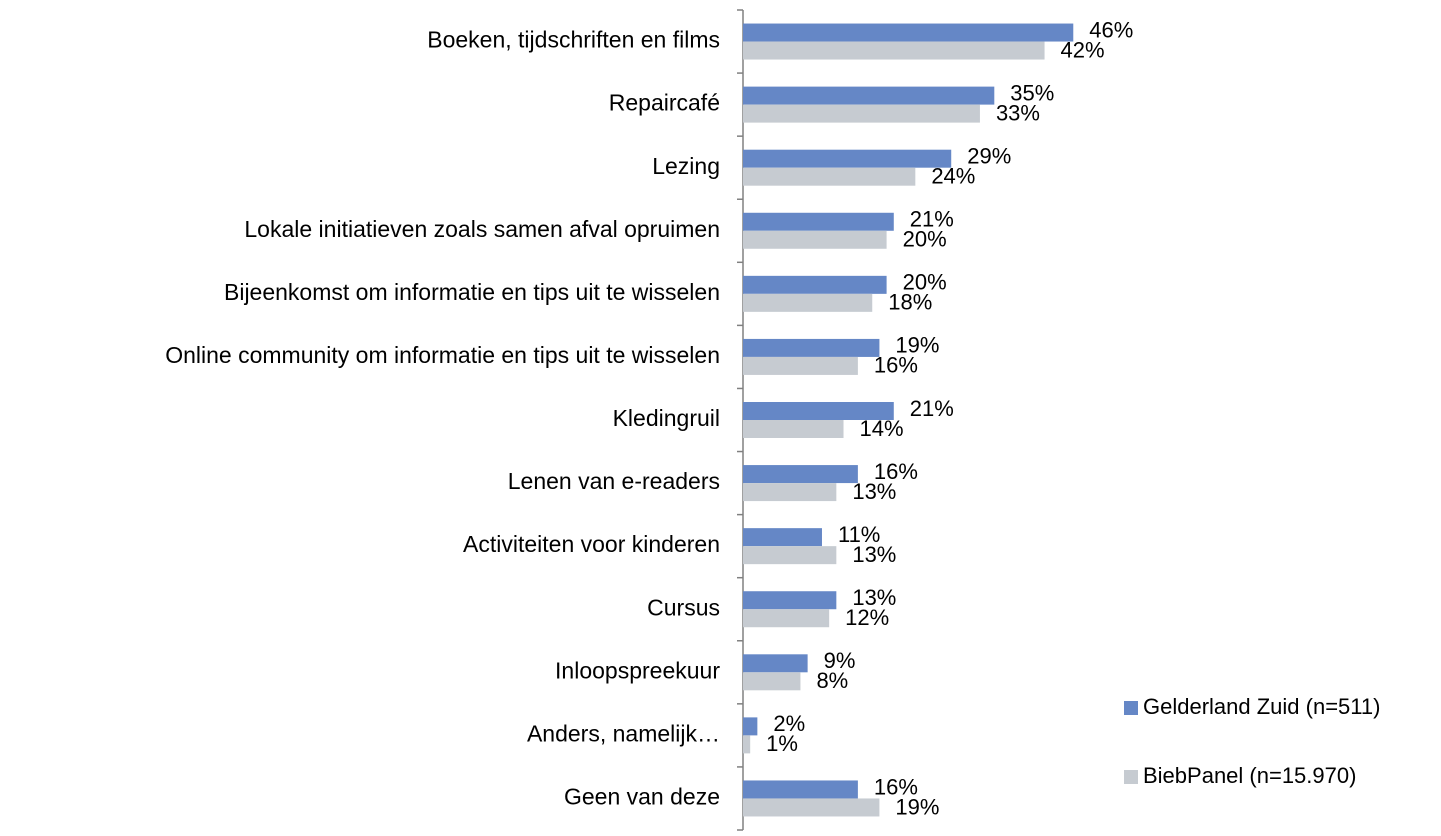 The image size is (1441, 836). I want to click on category-label: Repaircafé, so click(664, 103).